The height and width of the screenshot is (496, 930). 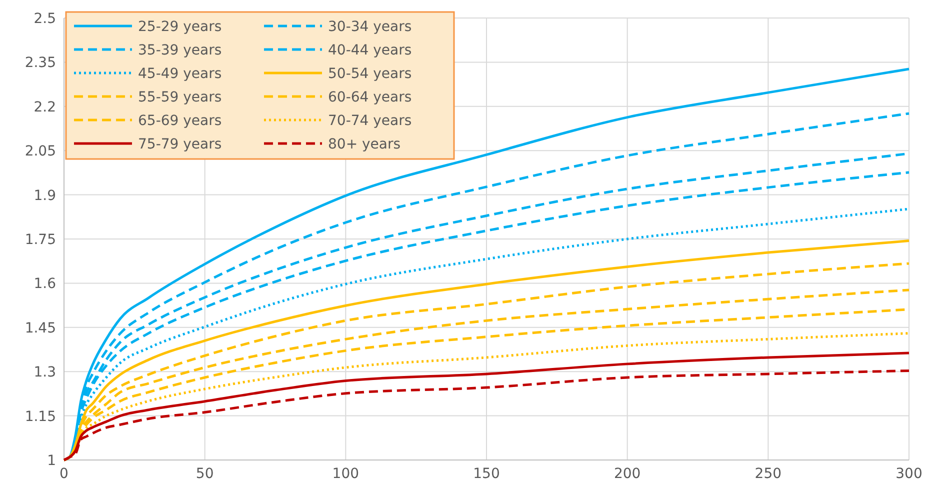 What do you see at coordinates (180, 144) in the screenshot?
I see `legend-label: 75-79 years` at bounding box center [180, 144].